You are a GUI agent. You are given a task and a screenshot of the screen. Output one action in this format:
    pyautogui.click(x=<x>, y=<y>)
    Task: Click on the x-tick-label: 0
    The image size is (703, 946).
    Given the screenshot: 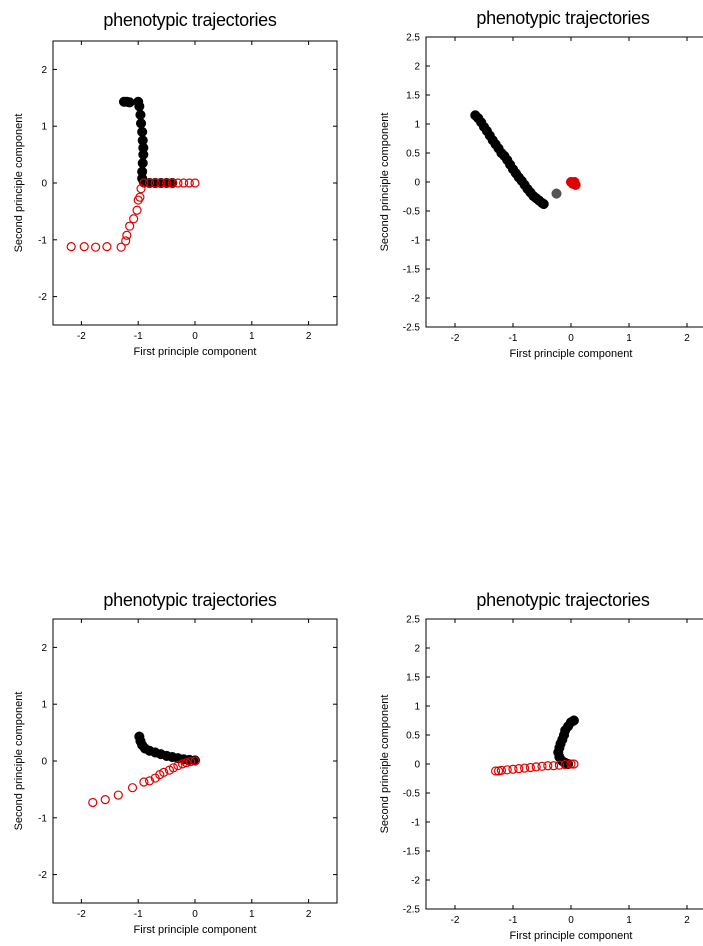 What is the action you would take?
    pyautogui.click(x=571, y=338)
    